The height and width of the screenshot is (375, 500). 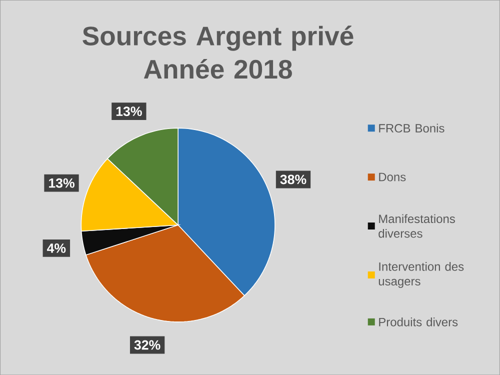 What do you see at coordinates (218, 52) in the screenshot?
I see `chart-title: Sources Argent privé Année 2018` at bounding box center [218, 52].